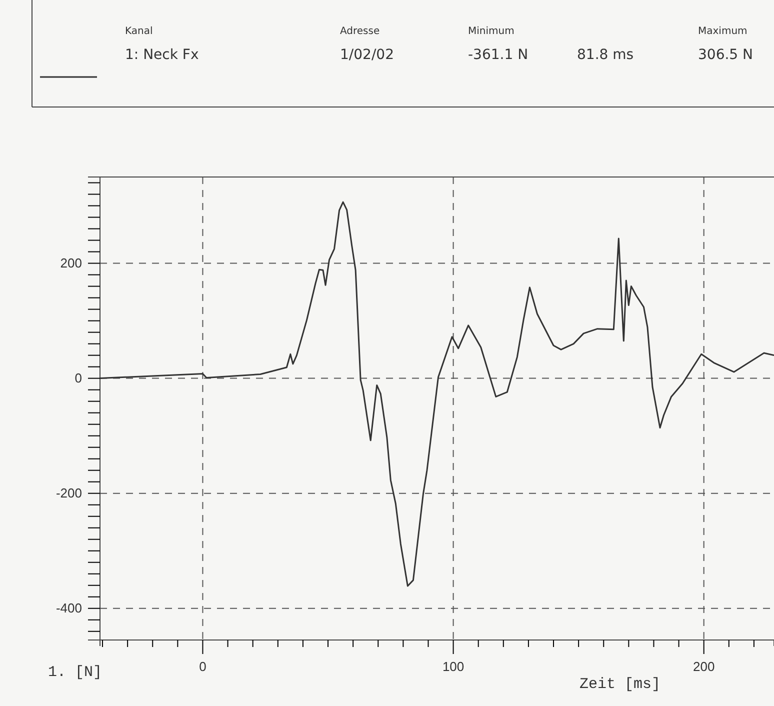 Image resolution: width=774 pixels, height=706 pixels. Describe the element at coordinates (620, 684) in the screenshot. I see `x-axis-title: Zeit [ms]` at that location.